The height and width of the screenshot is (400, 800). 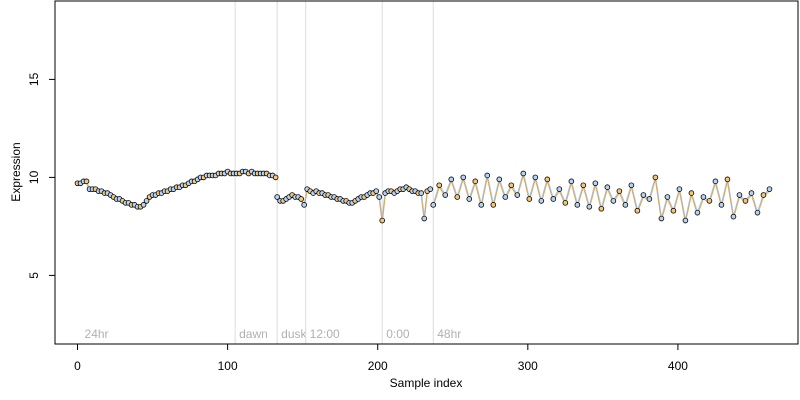 What do you see at coordinates (34, 177) in the screenshot?
I see `y-tick-label: 10` at bounding box center [34, 177].